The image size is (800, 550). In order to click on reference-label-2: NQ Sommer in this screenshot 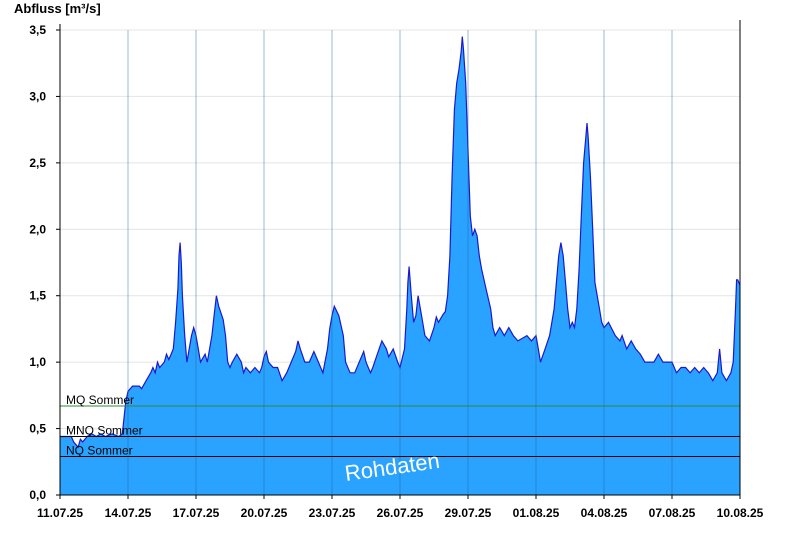, I will do `click(99, 450)`.